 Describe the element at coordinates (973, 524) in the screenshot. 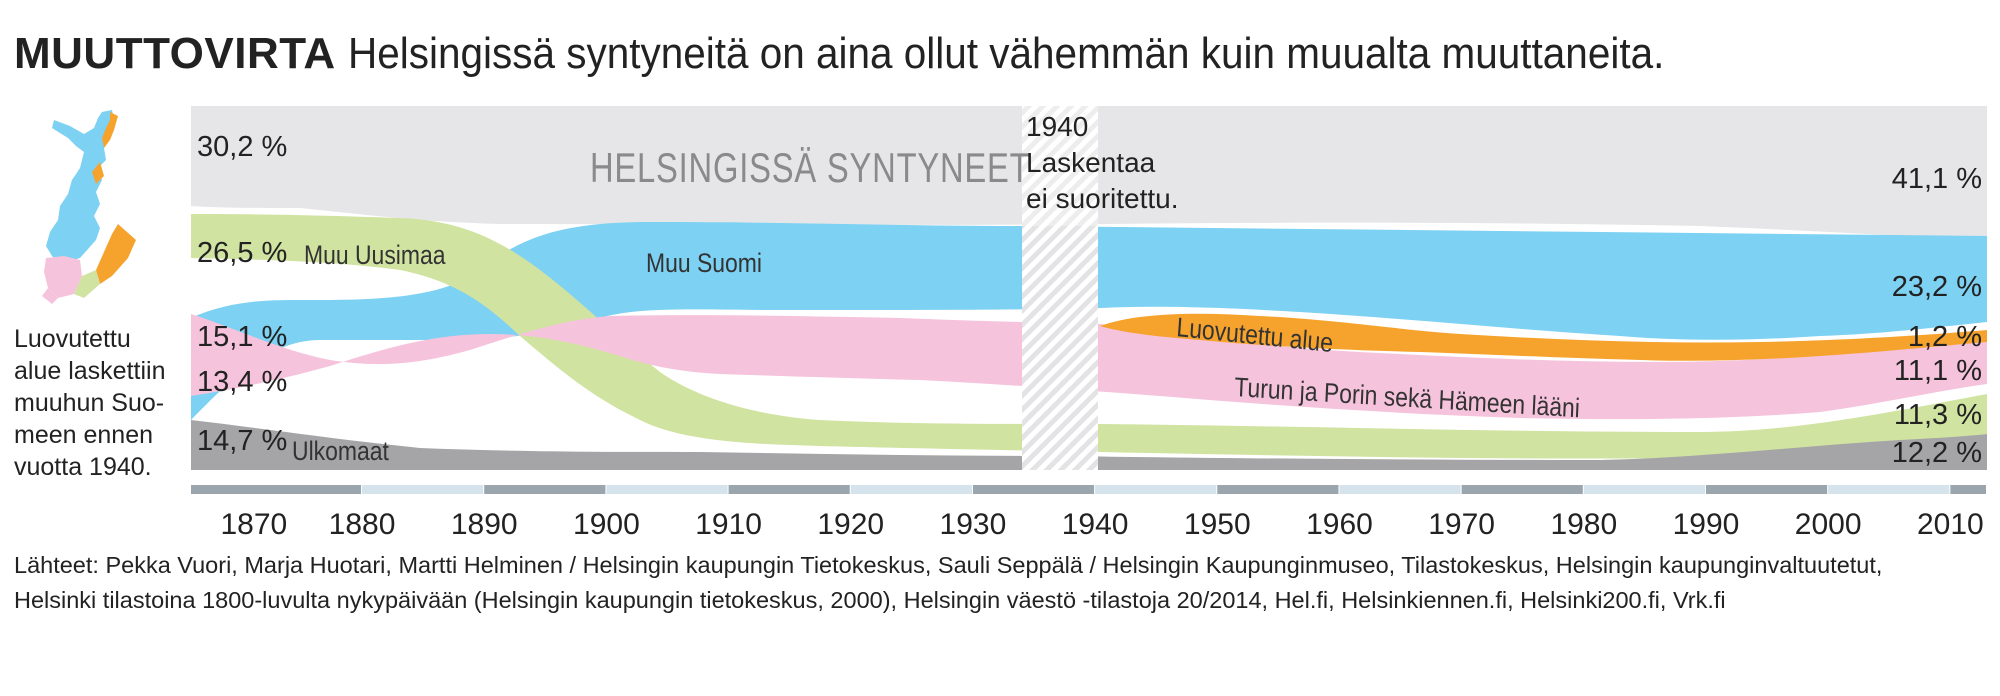

I see `x-tick-label: 1930` at that location.